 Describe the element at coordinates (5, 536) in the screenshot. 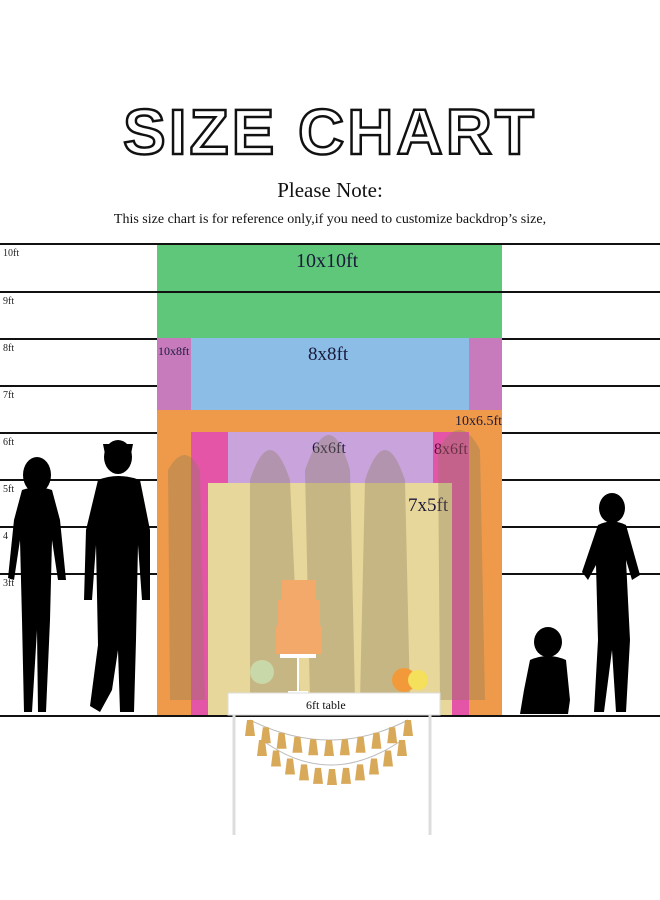

I see `tick-4ft: 4` at that location.